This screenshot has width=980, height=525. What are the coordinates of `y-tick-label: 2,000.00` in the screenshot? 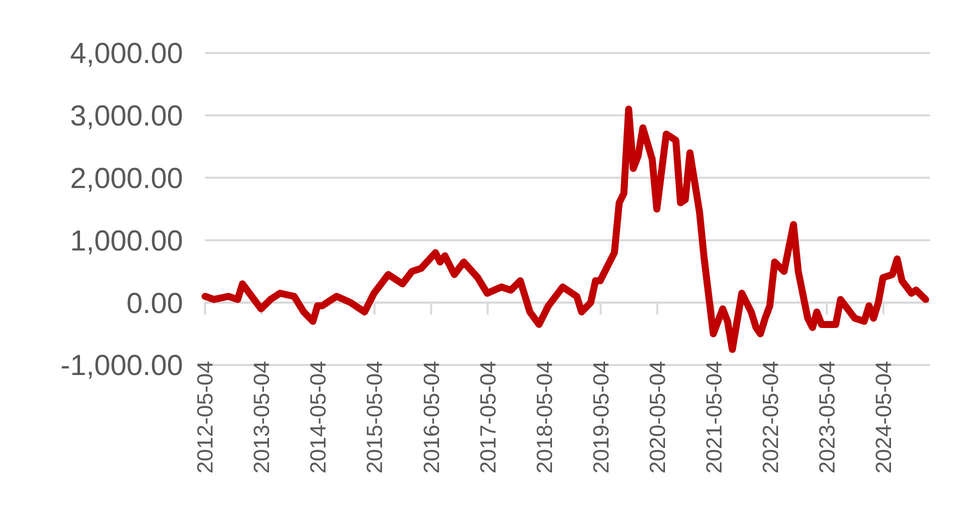 It's located at (126, 178).